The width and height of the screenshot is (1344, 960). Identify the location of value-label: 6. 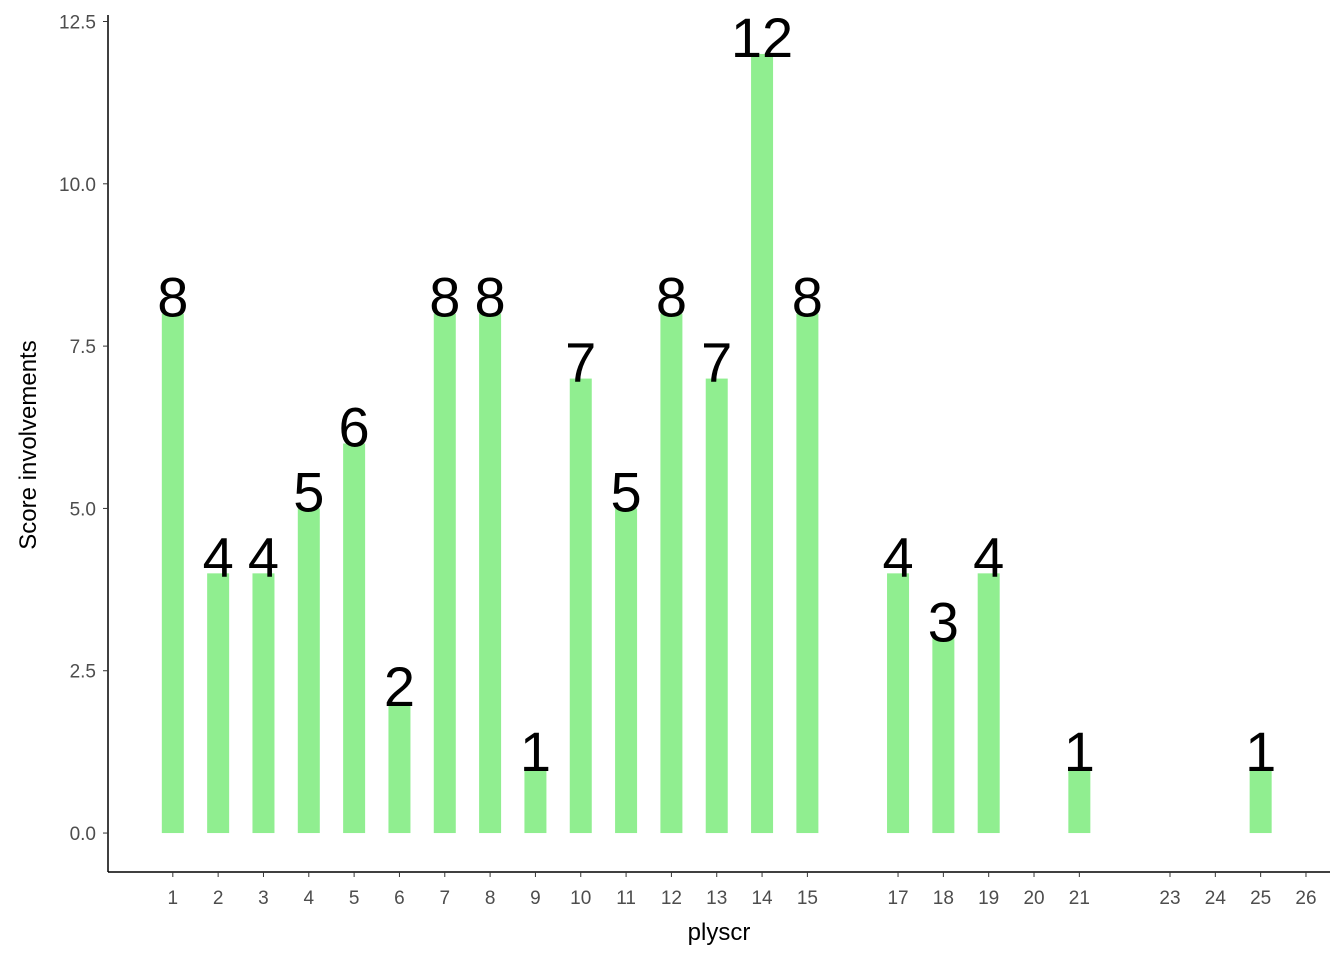
(354, 427).